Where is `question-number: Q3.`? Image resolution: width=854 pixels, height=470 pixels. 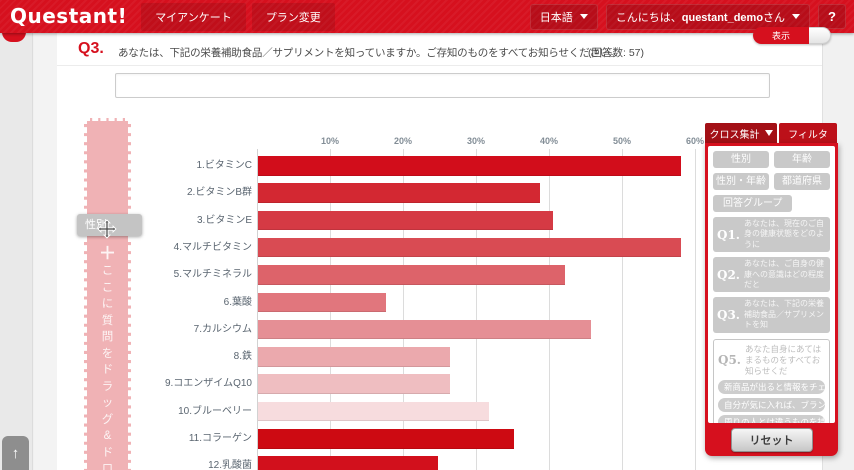
question-number: Q3. is located at coordinates (91, 48).